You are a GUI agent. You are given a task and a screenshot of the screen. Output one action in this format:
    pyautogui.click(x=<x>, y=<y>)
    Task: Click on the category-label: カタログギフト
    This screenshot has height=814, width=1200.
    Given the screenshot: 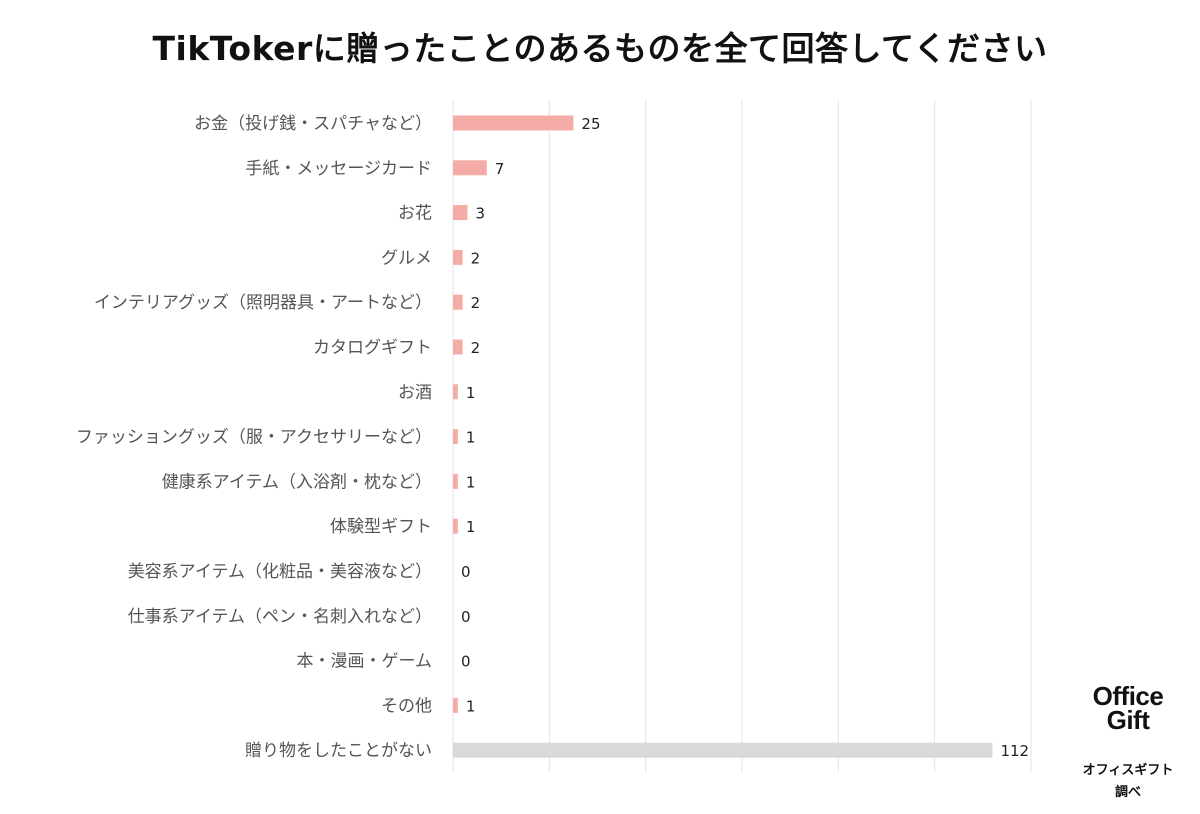 What is the action you would take?
    pyautogui.click(x=372, y=348)
    